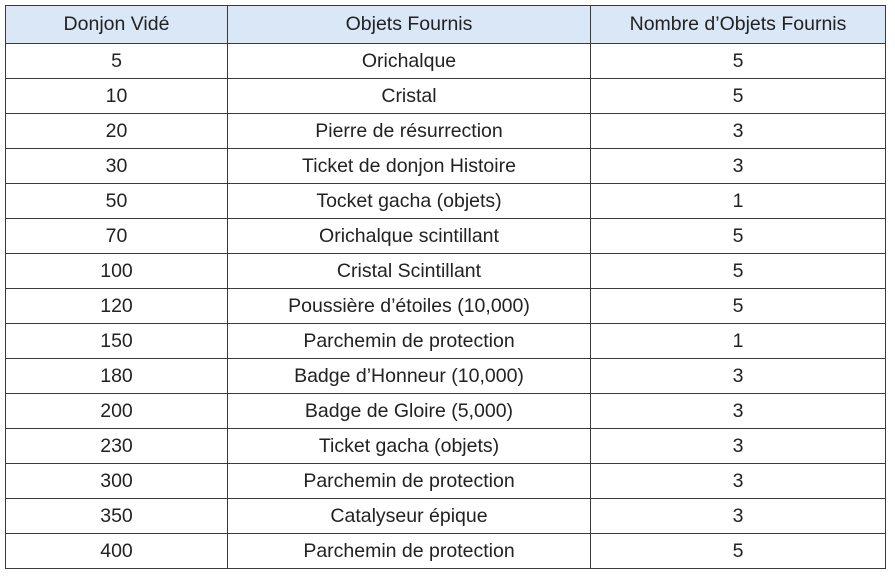 The image size is (895, 576). I want to click on table-row: 400 Parchemin de protection 5, so click(445, 551).